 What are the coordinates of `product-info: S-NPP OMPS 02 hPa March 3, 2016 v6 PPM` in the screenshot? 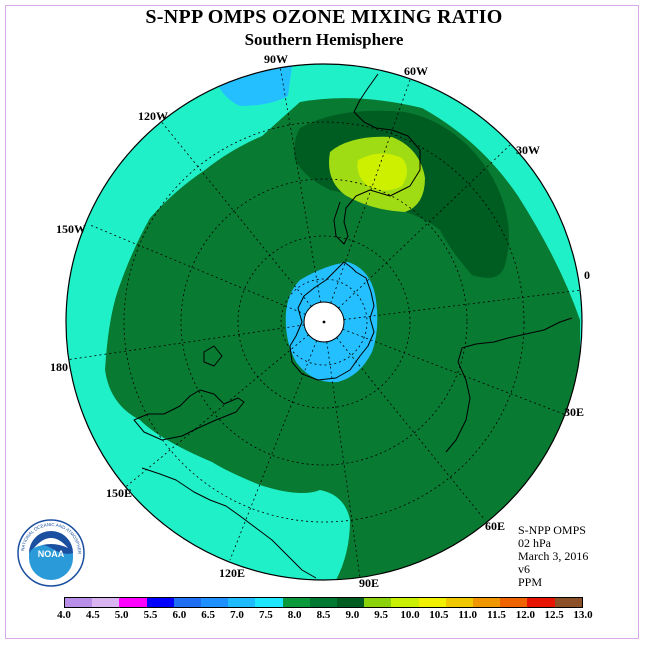 It's located at (553, 556).